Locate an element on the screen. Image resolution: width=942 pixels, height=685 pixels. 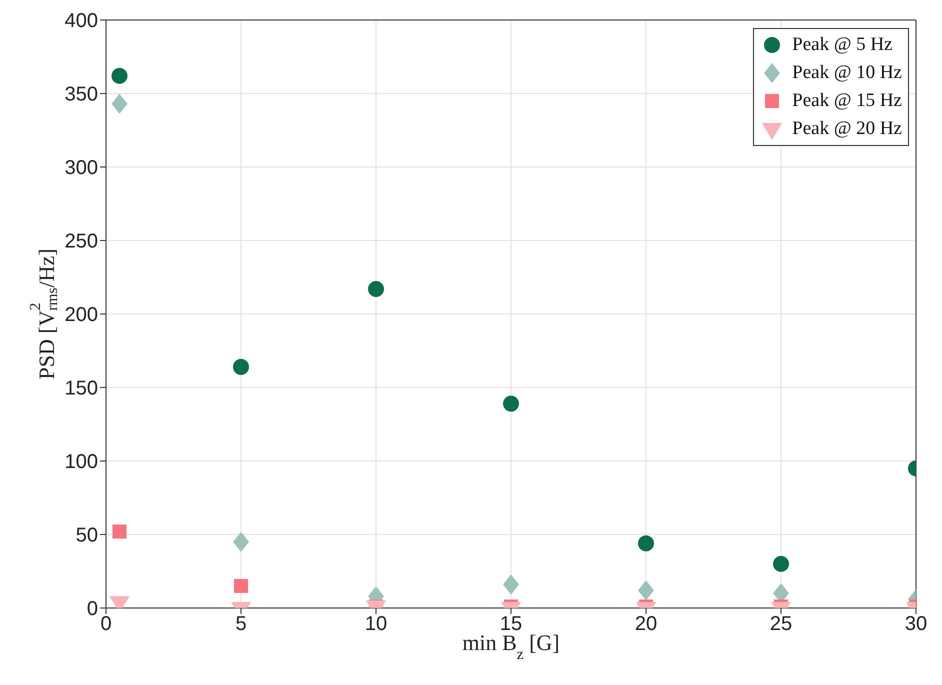
x-tick-label: 10 is located at coordinates (376, 624).